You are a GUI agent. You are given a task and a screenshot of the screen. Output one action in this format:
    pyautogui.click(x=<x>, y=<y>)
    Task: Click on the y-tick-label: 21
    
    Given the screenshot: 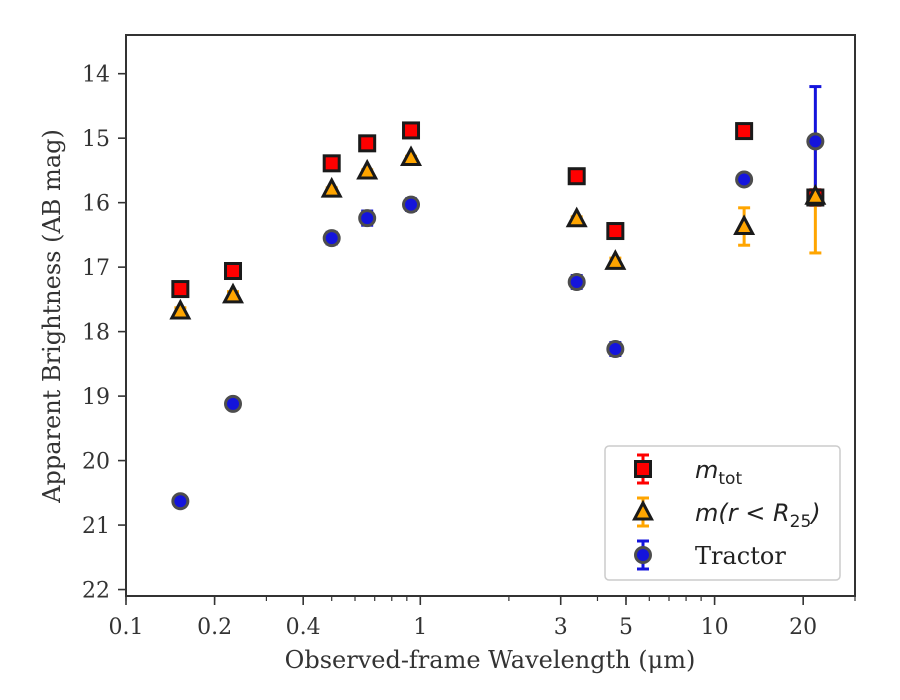 What is the action you would take?
    pyautogui.click(x=96, y=526)
    